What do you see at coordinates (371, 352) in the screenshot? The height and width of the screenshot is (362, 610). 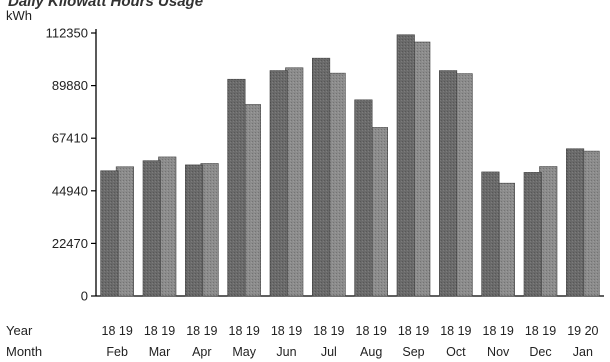 I see `month-label: Aug` at bounding box center [371, 352].